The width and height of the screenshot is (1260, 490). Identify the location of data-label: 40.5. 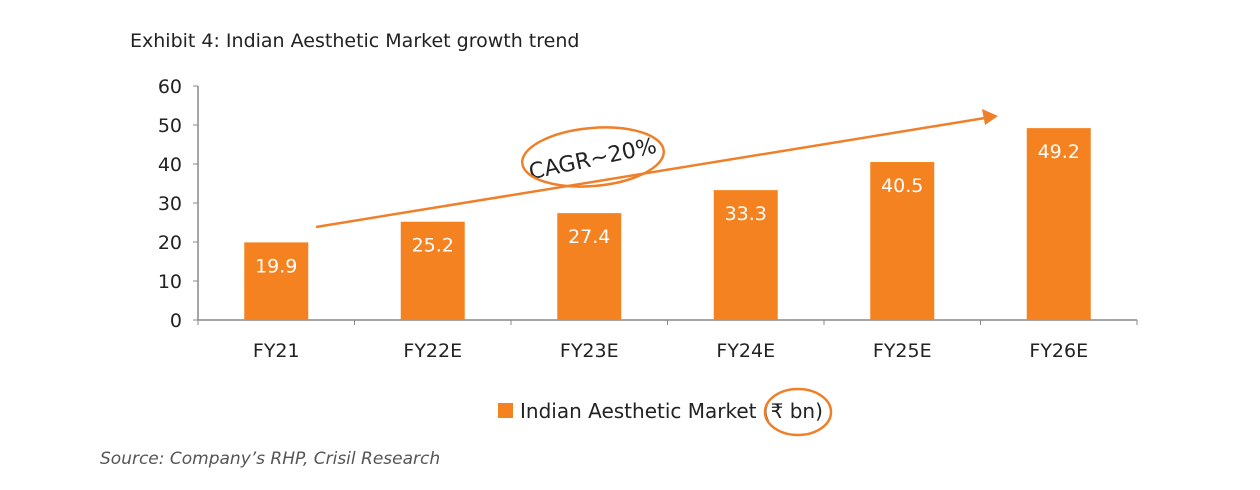
(902, 186).